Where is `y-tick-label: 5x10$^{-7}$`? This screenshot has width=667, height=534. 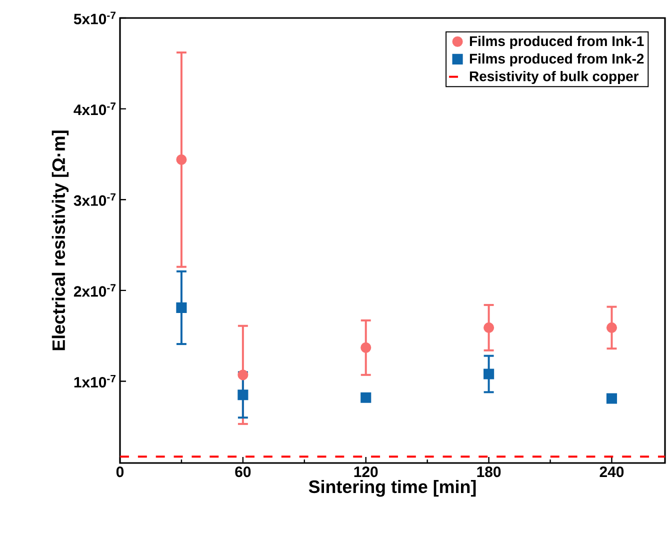 y-tick-label: 5x10$^{-7}$ is located at coordinates (95, 18).